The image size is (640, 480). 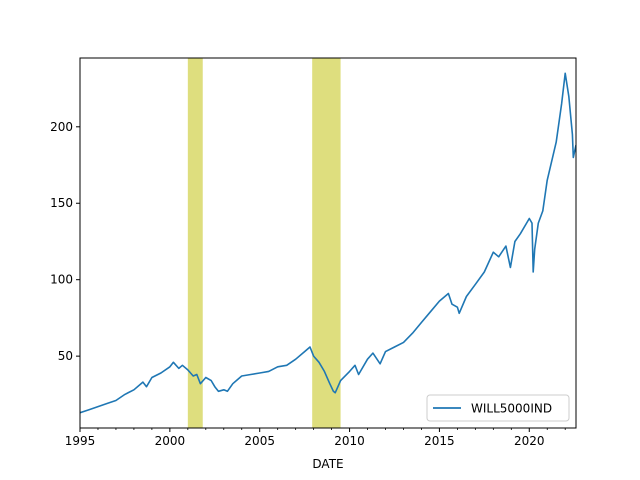 What do you see at coordinates (65, 241) in the screenshot?
I see `y-axis-ticks: 50 100 150 200` at bounding box center [65, 241].